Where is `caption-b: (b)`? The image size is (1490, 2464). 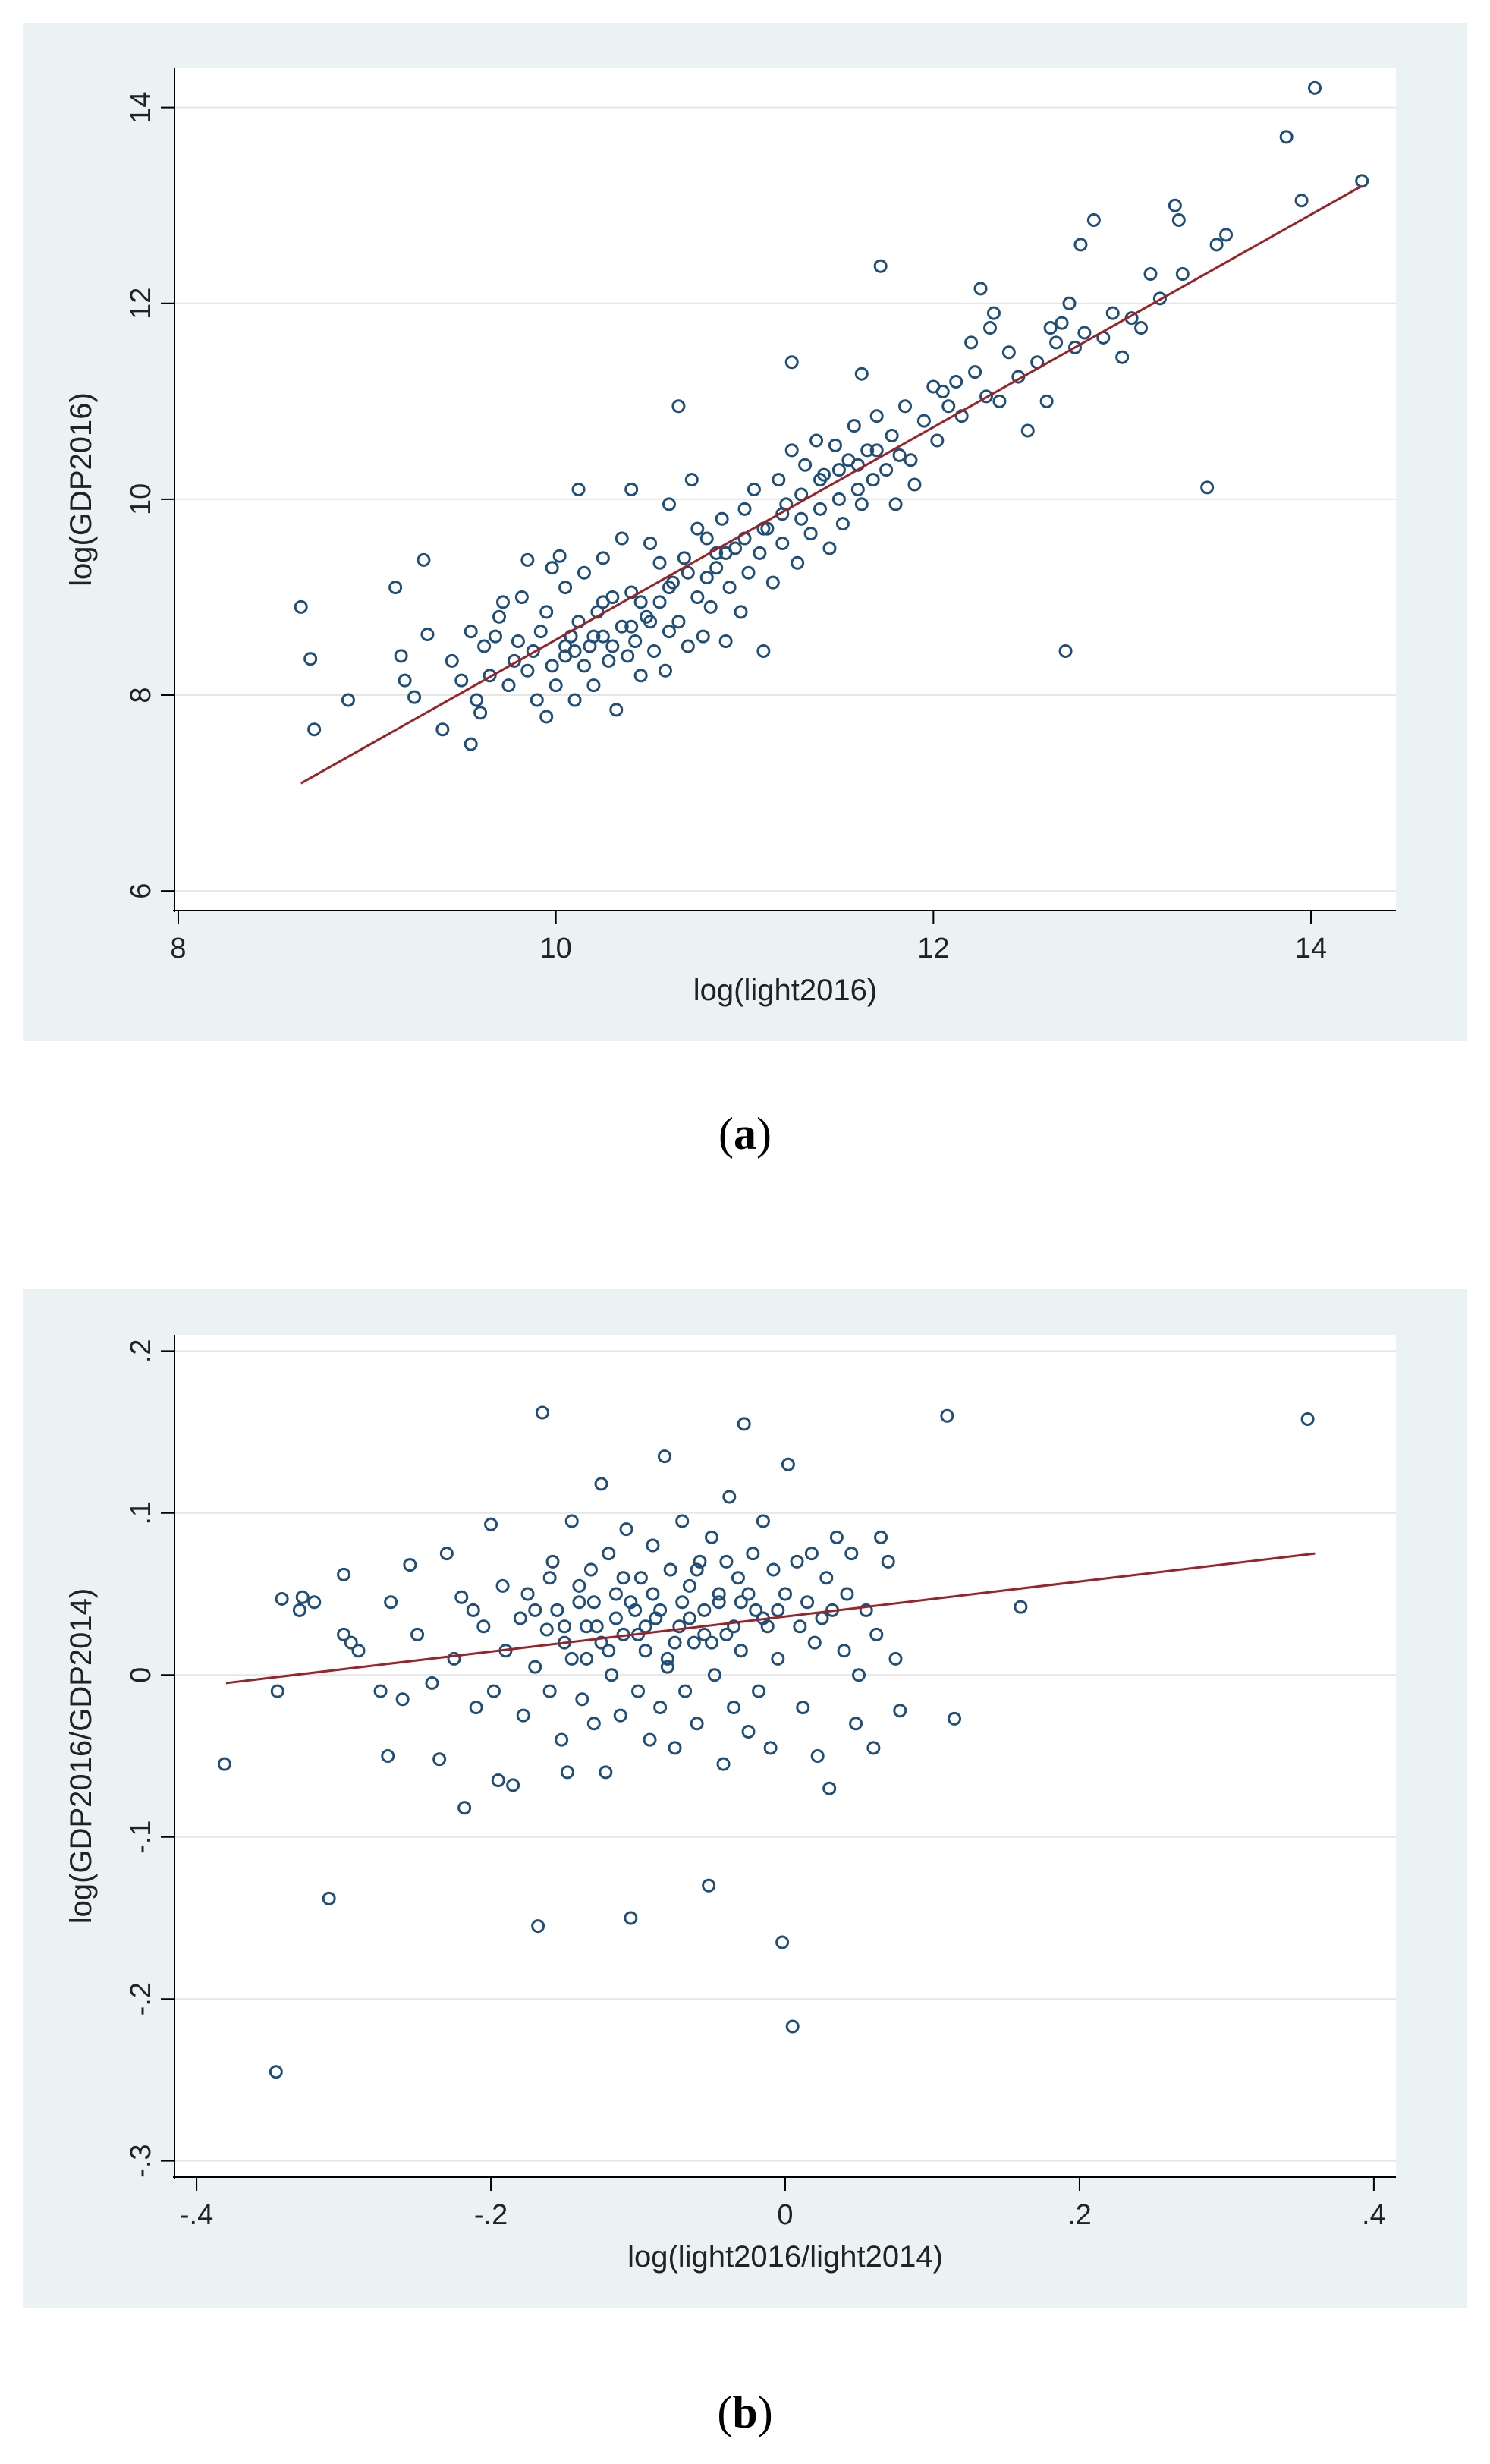
caption-b: (b) is located at coordinates (745, 2412).